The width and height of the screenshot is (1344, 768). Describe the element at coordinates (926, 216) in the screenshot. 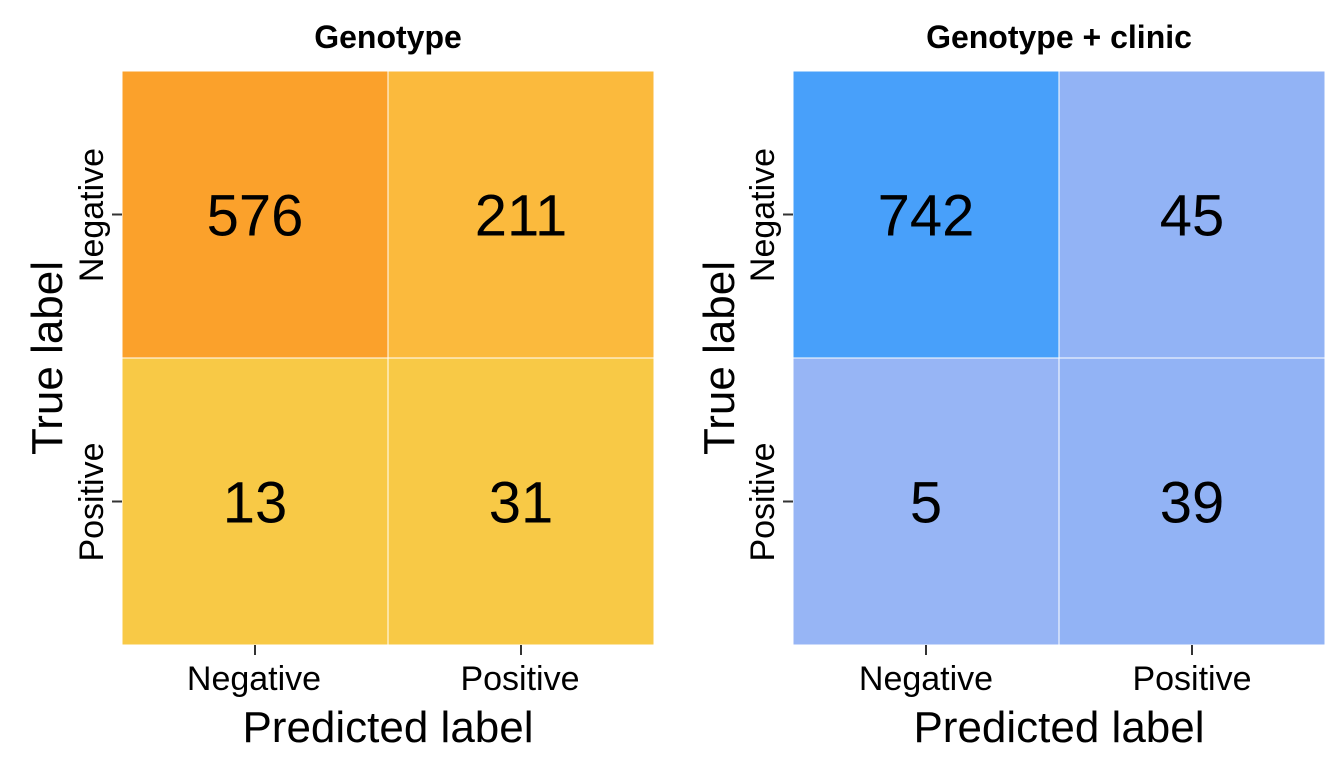

I see `cell-value-negative-negative: 742` at that location.